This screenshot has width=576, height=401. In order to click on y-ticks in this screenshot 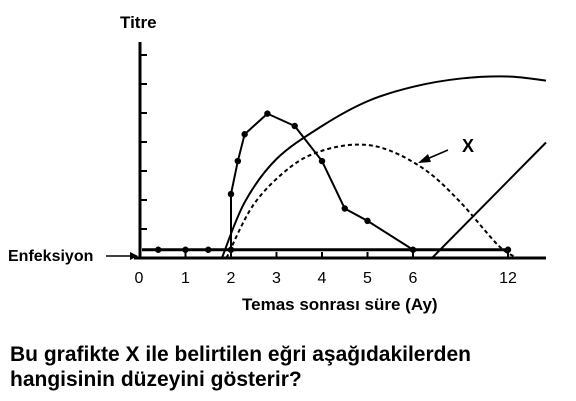, I will do `click(143, 142)`.